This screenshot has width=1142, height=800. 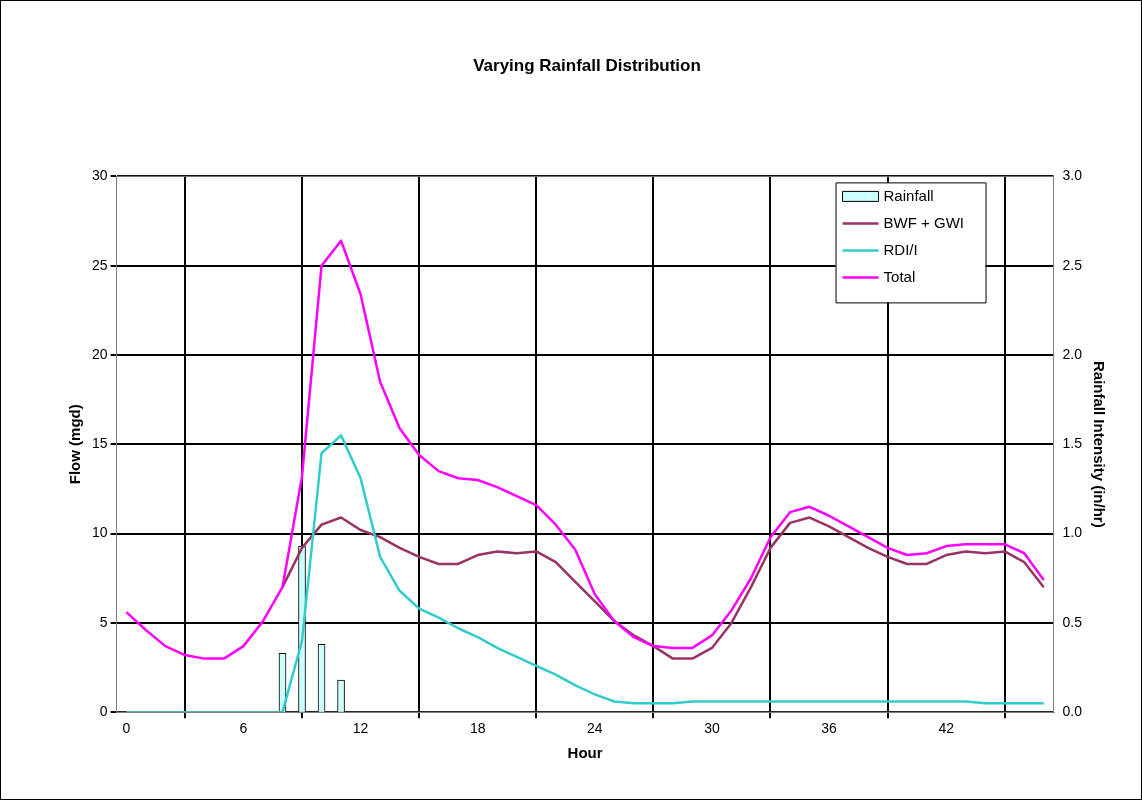 I want to click on y2-tick-label: 0.5, so click(x=1072, y=621).